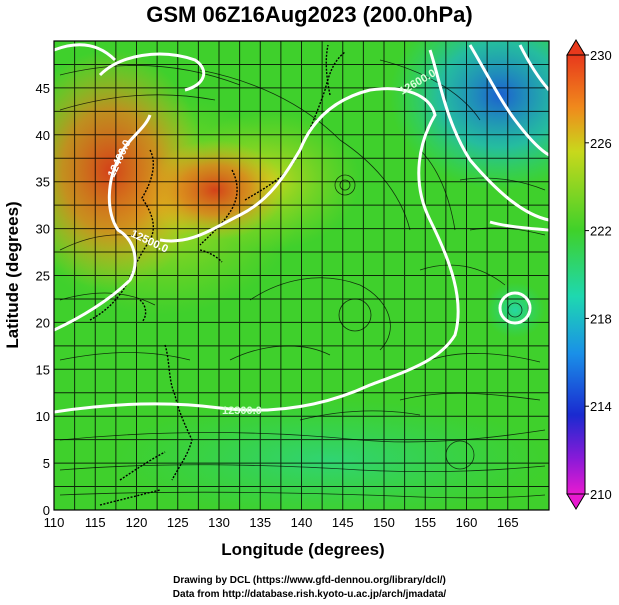  Describe the element at coordinates (178, 522) in the screenshot. I see `x-tick-label: 125` at that location.